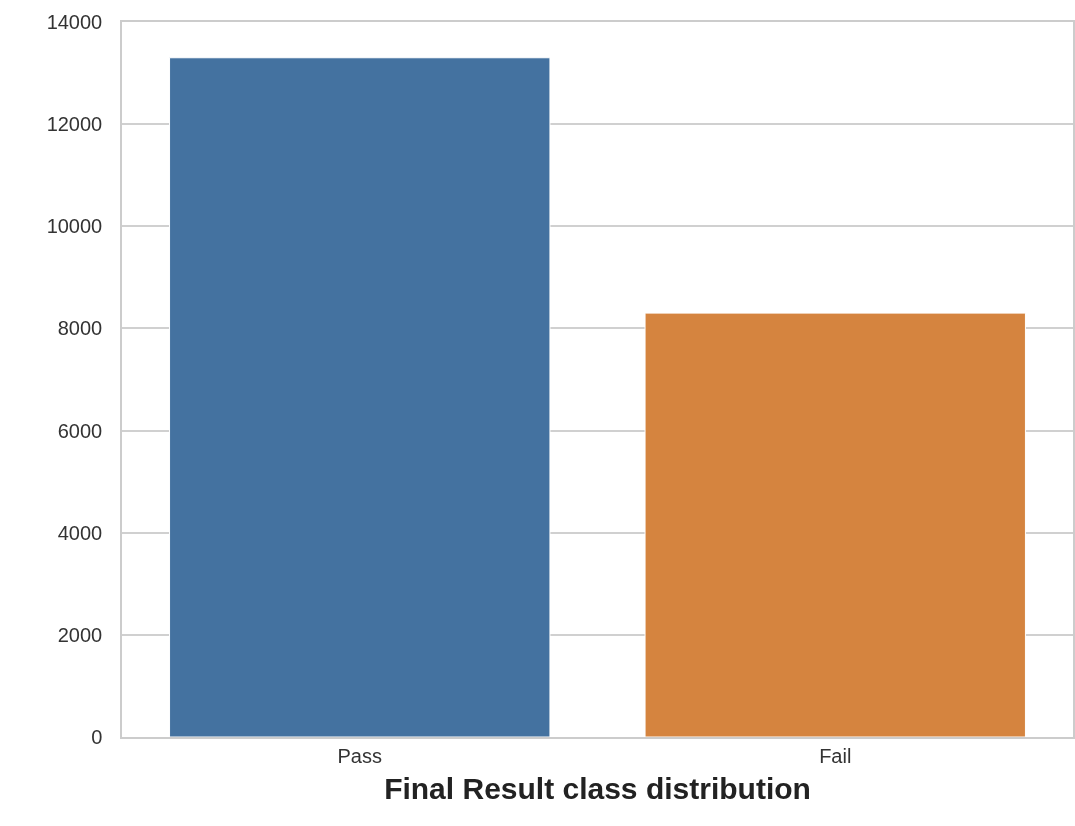 This screenshot has height=826, width=1075. I want to click on y-tick-label: 14000, so click(74, 22).